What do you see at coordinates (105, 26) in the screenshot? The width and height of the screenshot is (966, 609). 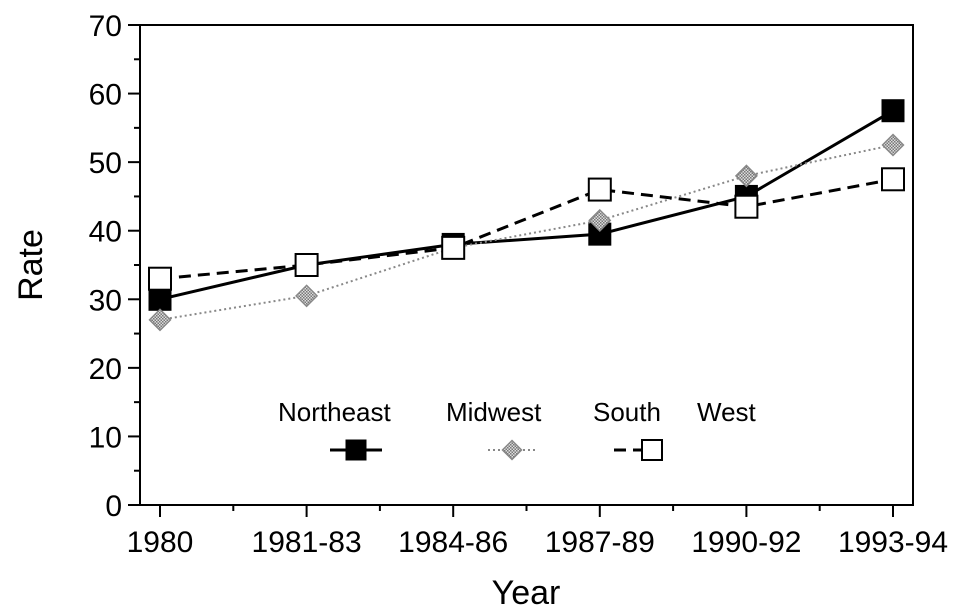 I see `y-tick-label: 70` at bounding box center [105, 26].